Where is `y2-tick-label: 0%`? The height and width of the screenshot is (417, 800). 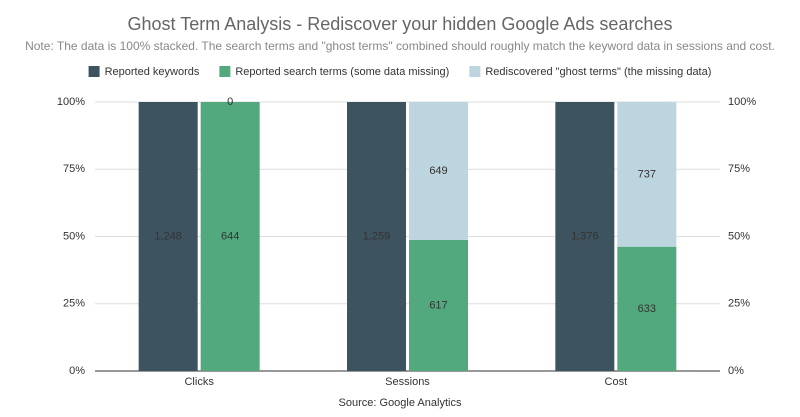 y2-tick-label: 0% is located at coordinates (736, 371).